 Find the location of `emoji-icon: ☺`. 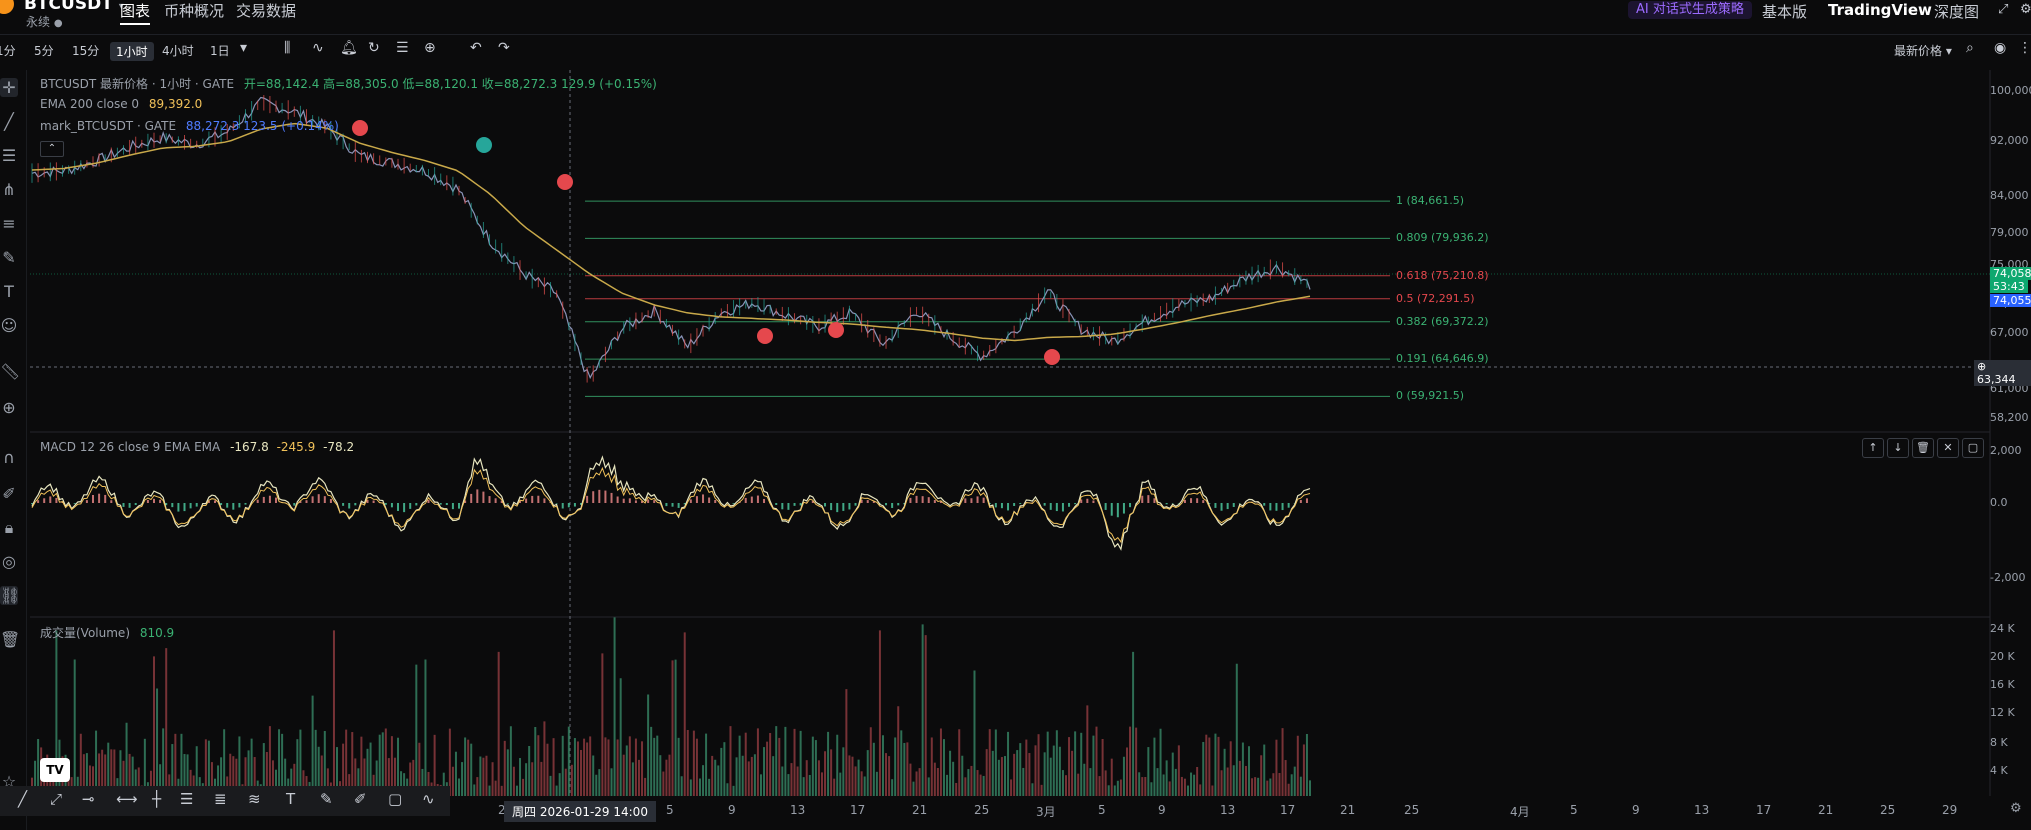

emoji-icon: ☺ is located at coordinates (9, 325).